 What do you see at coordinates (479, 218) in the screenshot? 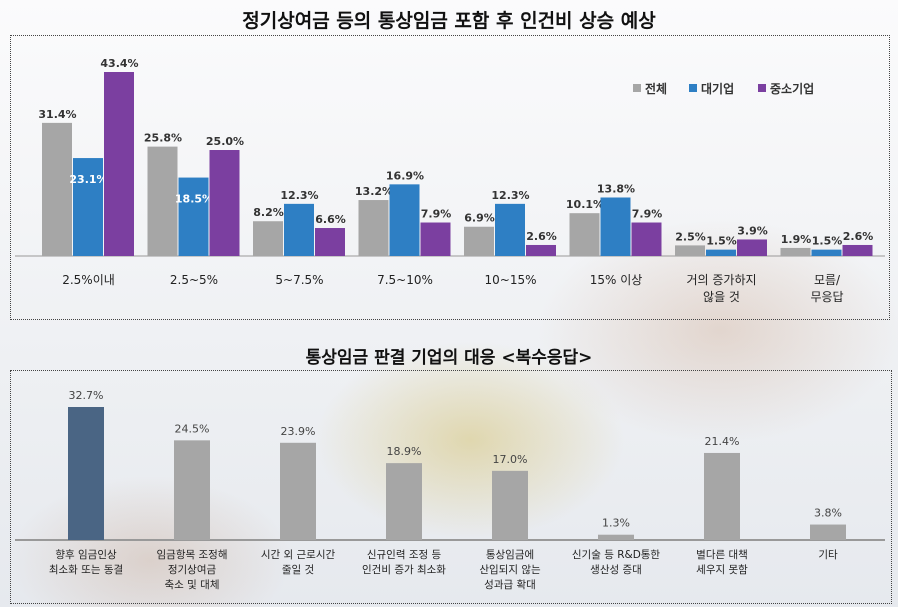
I see `data-label: 6.9%` at bounding box center [479, 218].